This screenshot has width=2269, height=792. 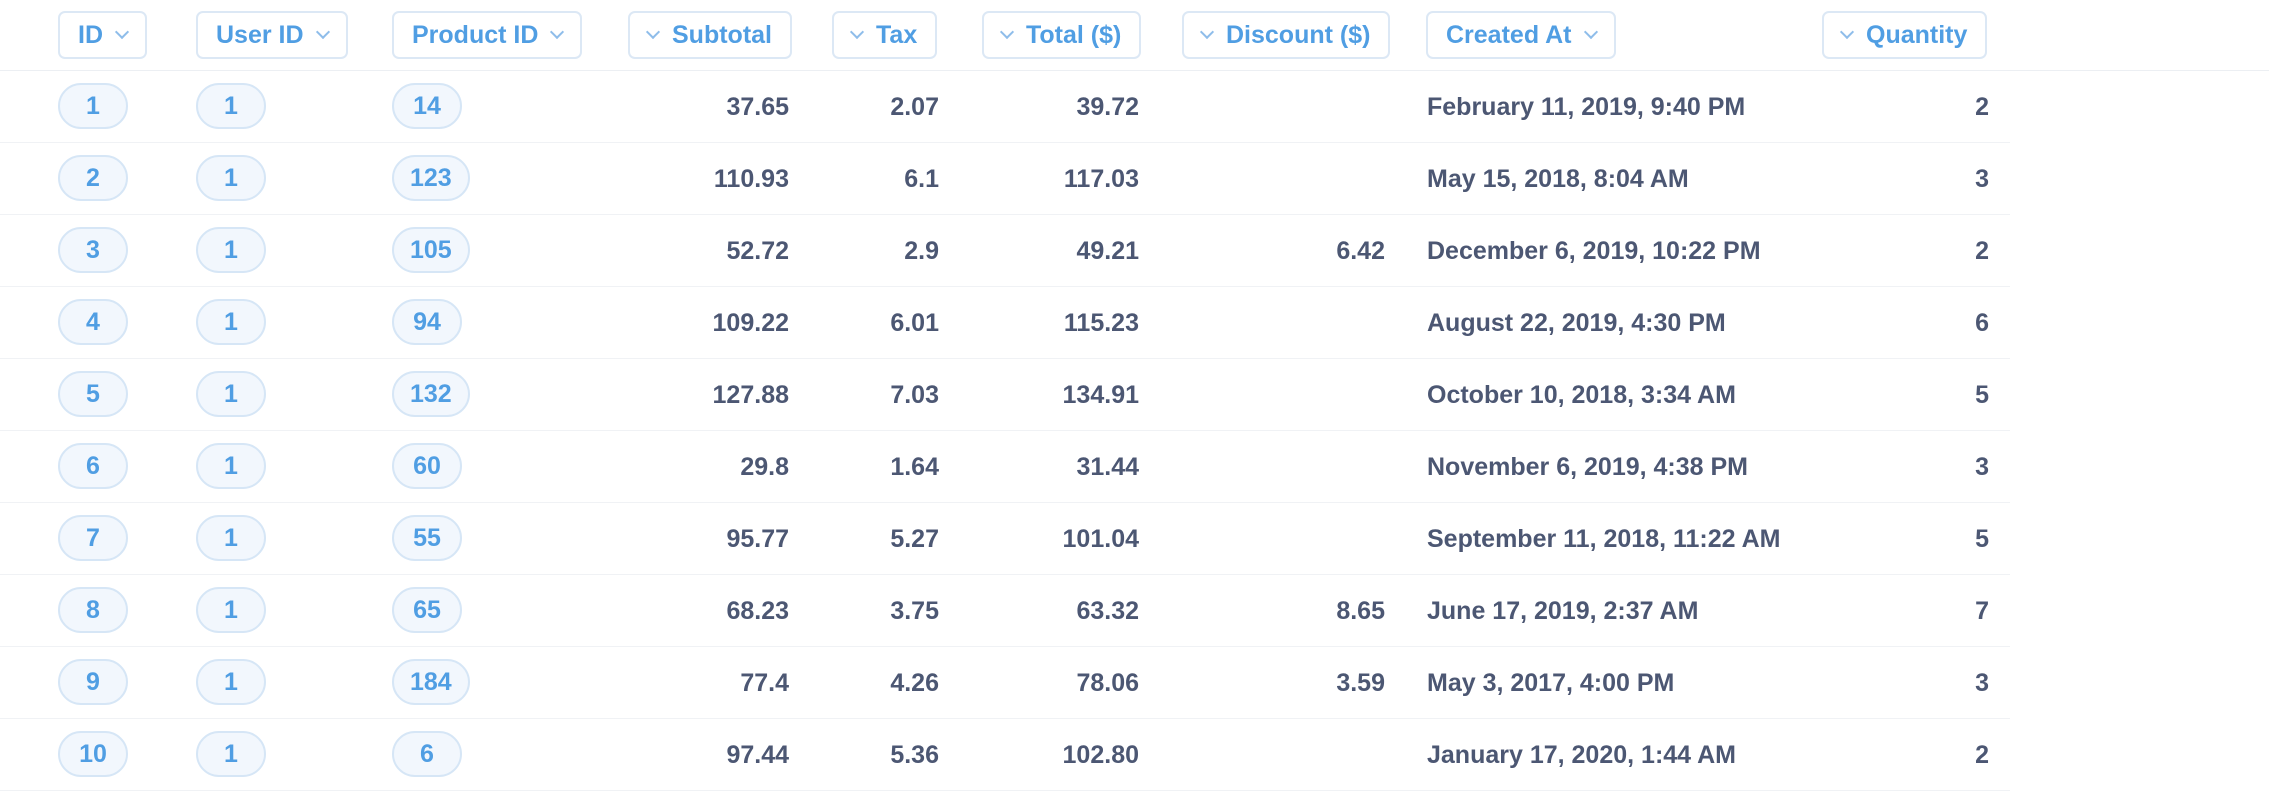 What do you see at coordinates (1982, 322) in the screenshot?
I see `quantity-cell: 6` at bounding box center [1982, 322].